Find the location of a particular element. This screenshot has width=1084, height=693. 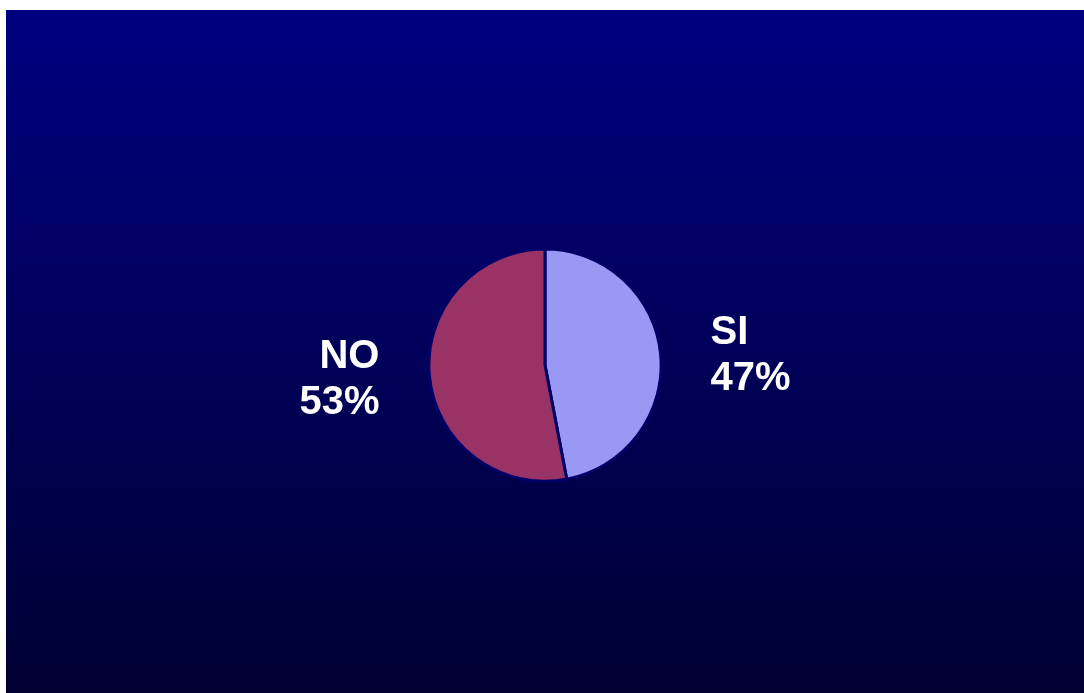

slice-label: NO is located at coordinates (349, 354).